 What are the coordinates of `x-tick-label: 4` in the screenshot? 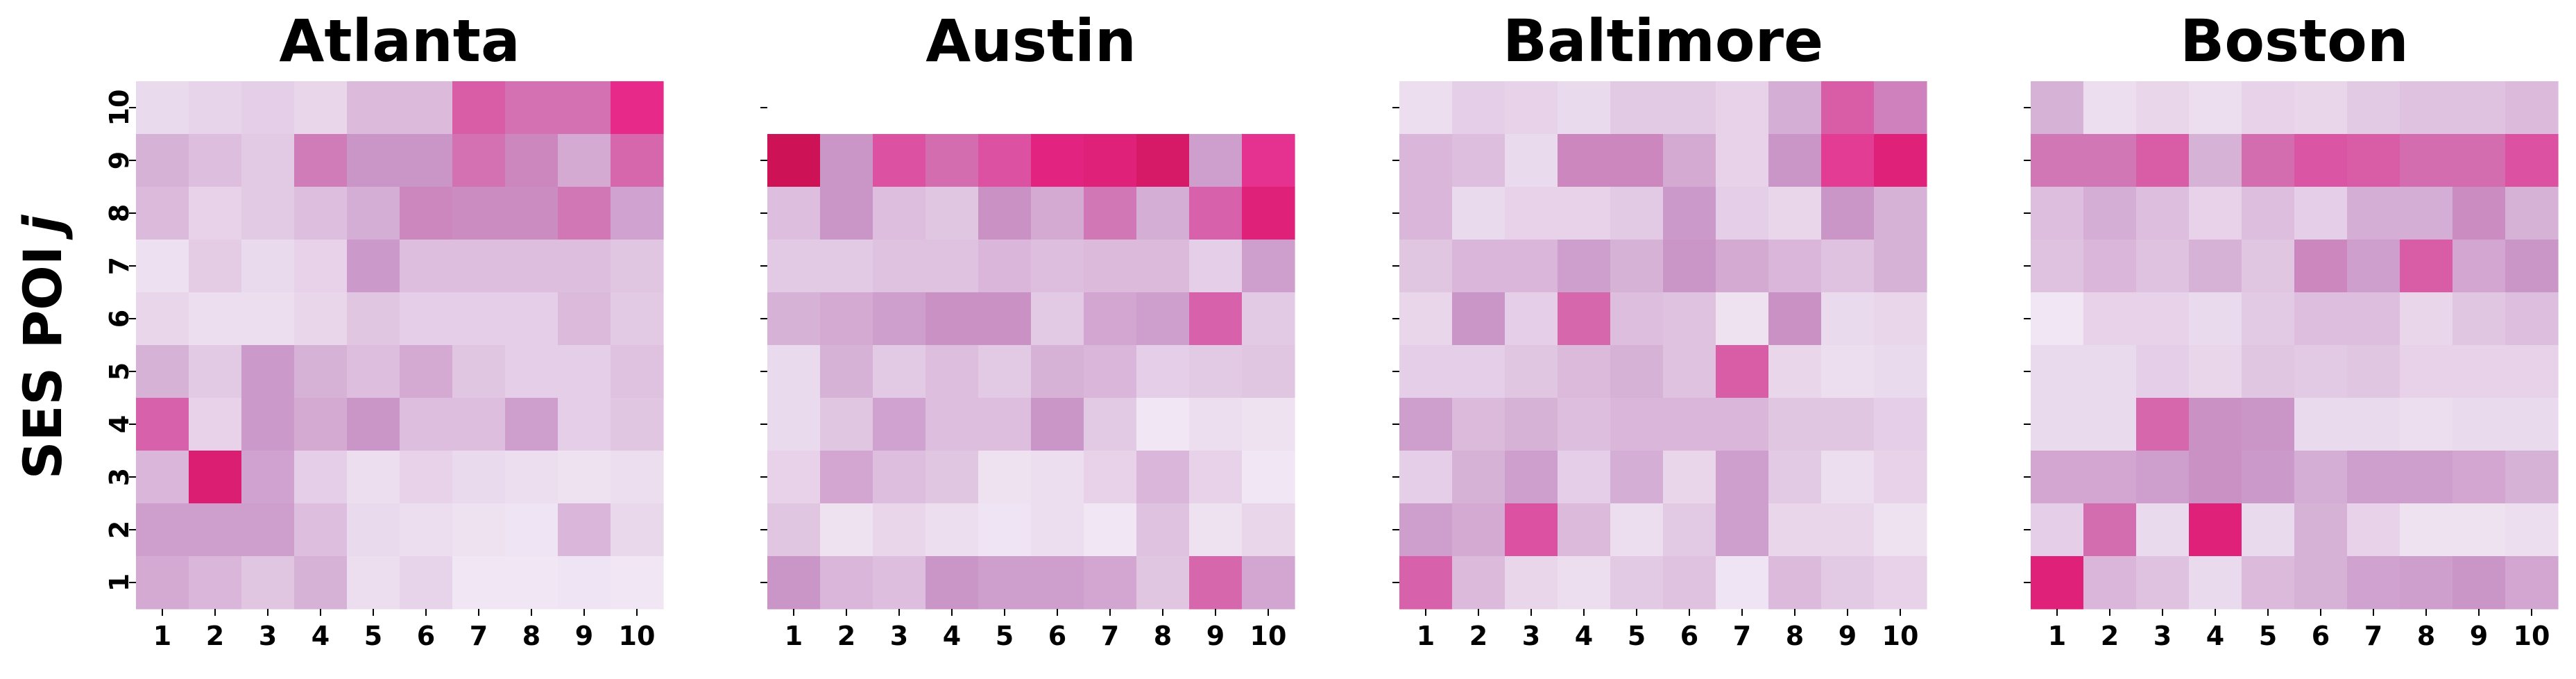 It's located at (2215, 636).